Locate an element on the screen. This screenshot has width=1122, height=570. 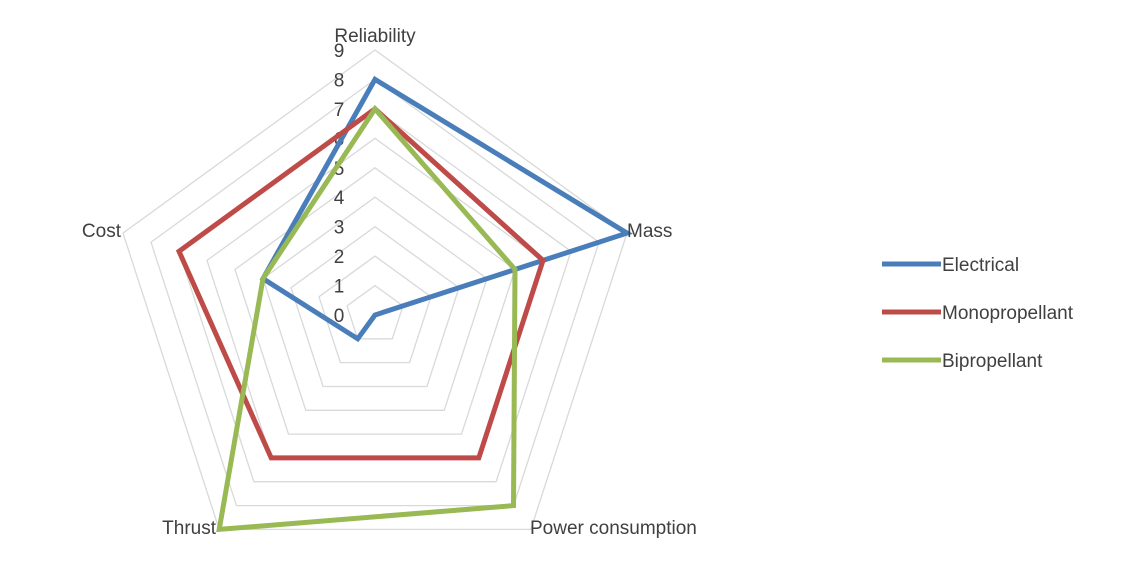
tick-label: 5 is located at coordinates (339, 169).